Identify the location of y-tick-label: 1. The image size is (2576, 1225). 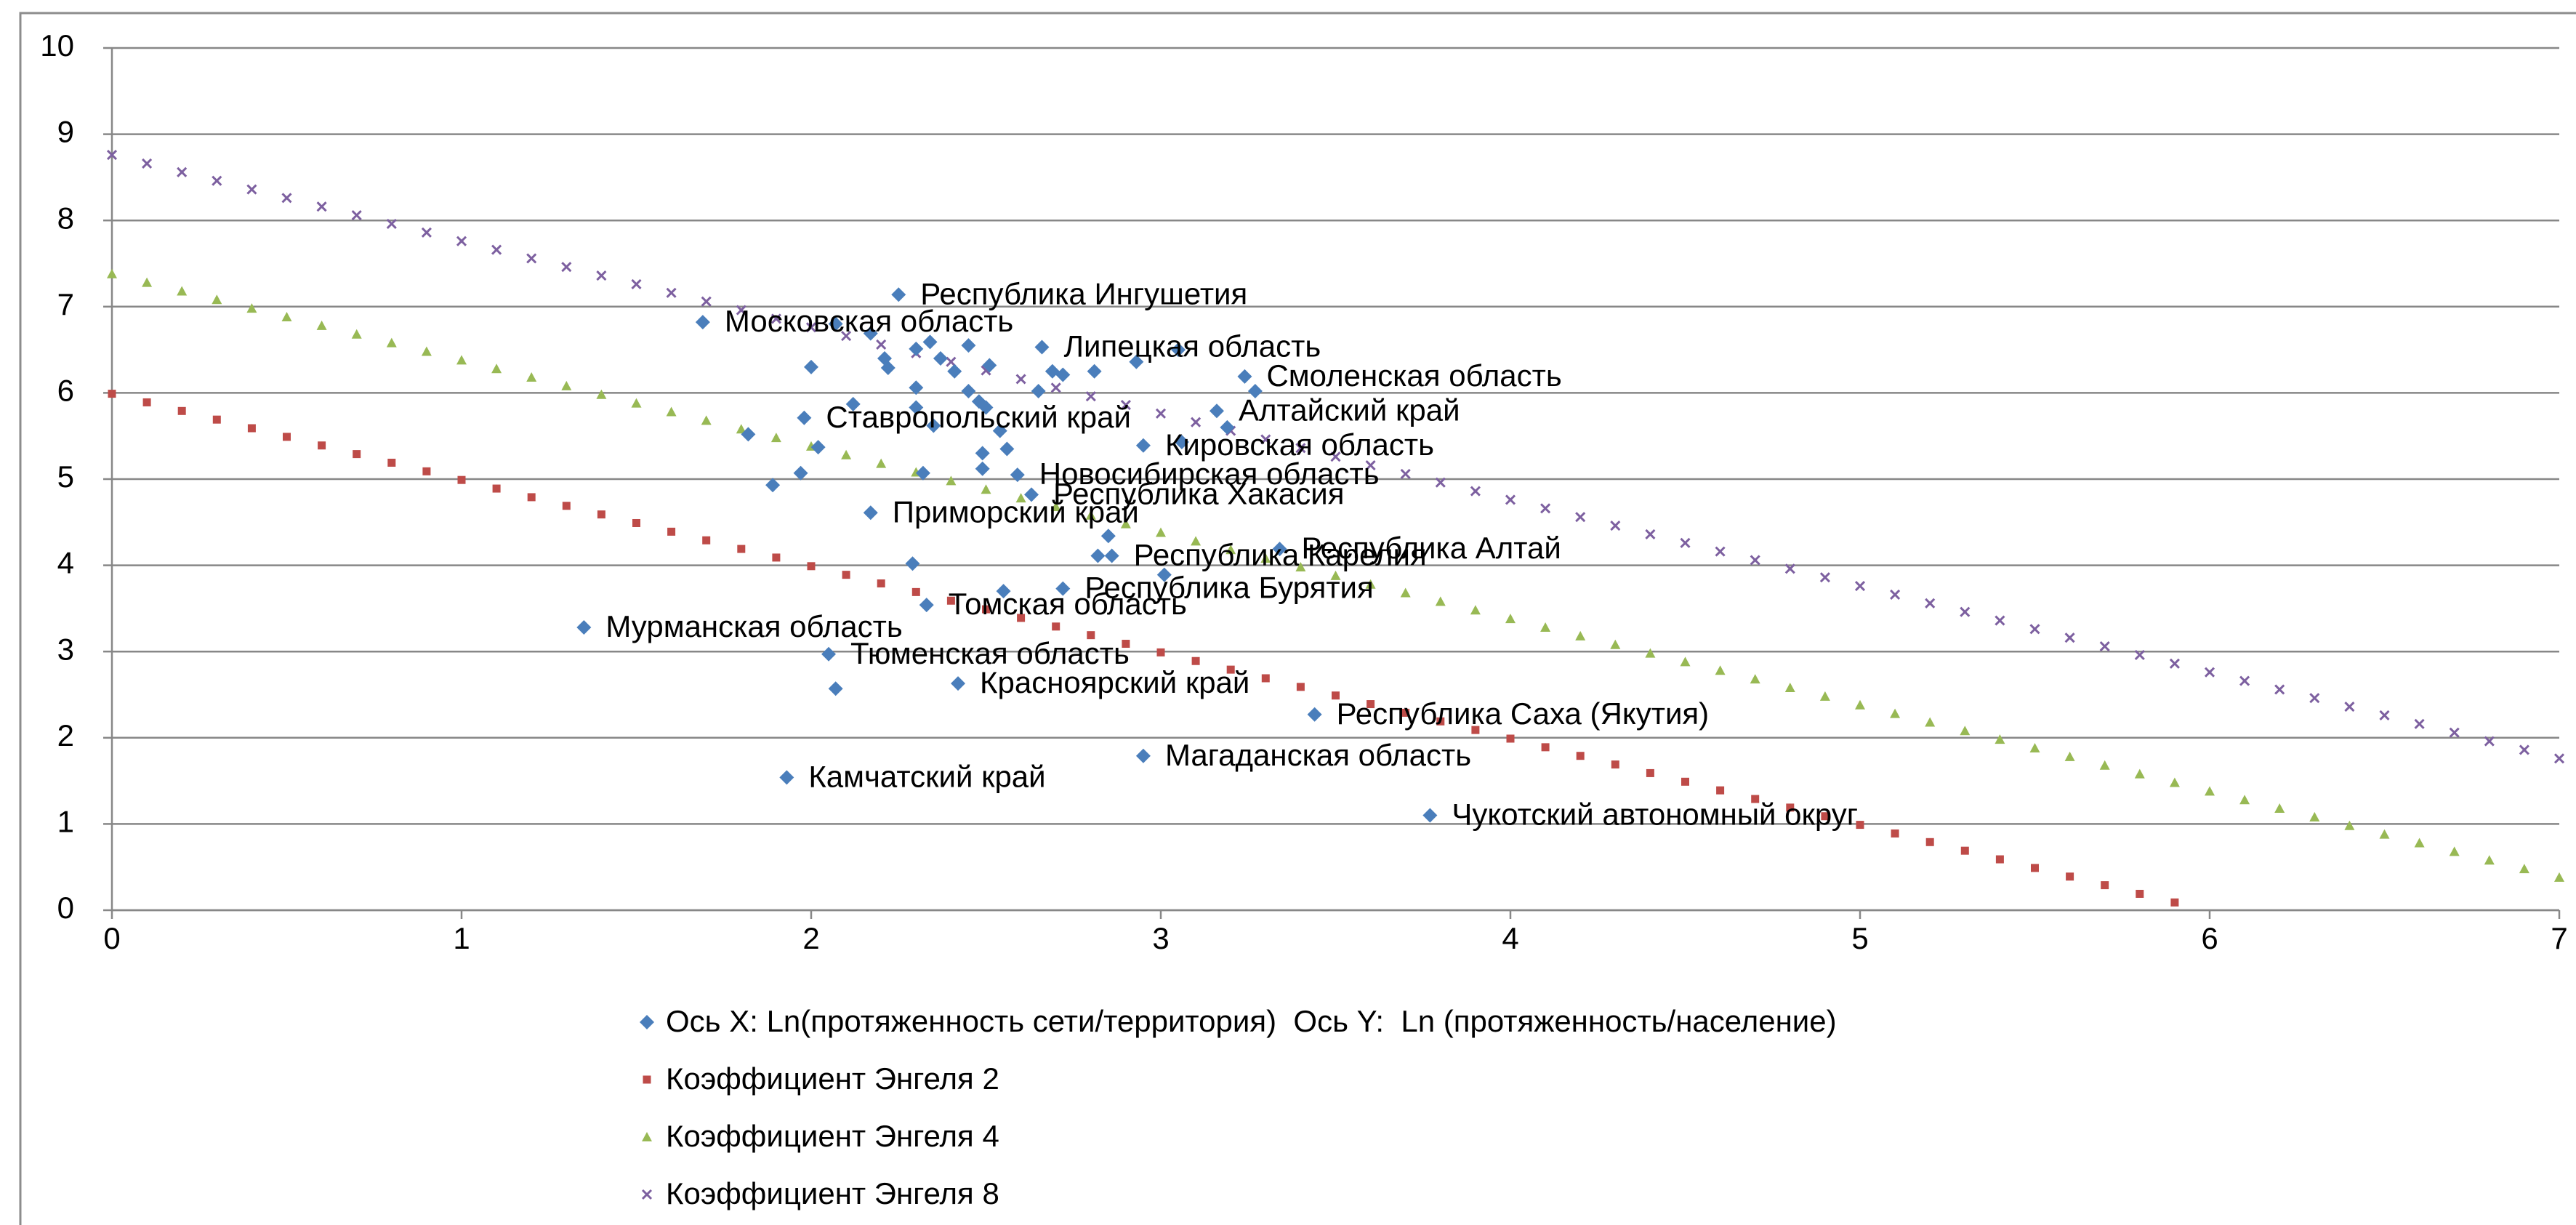
(65, 821).